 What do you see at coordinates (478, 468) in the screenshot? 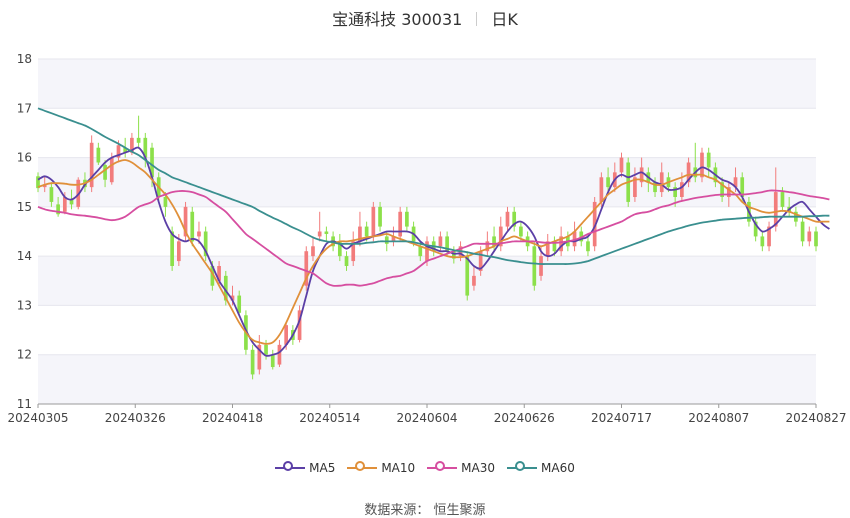
I see `legend-label: MA30` at bounding box center [478, 468].